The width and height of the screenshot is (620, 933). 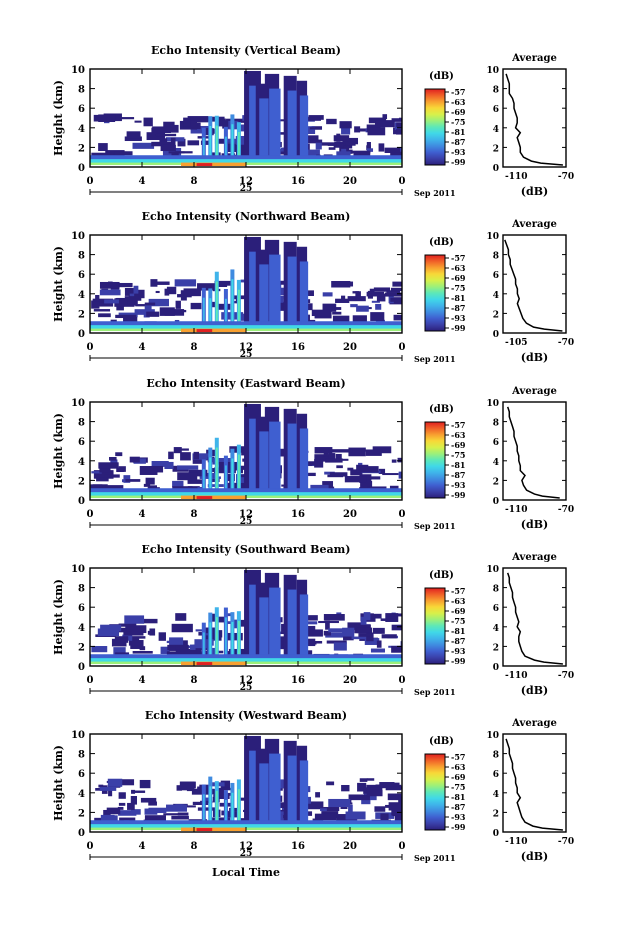 What do you see at coordinates (458, 641) in the screenshot?
I see `colorbar-tick-label: -87` at bounding box center [458, 641].